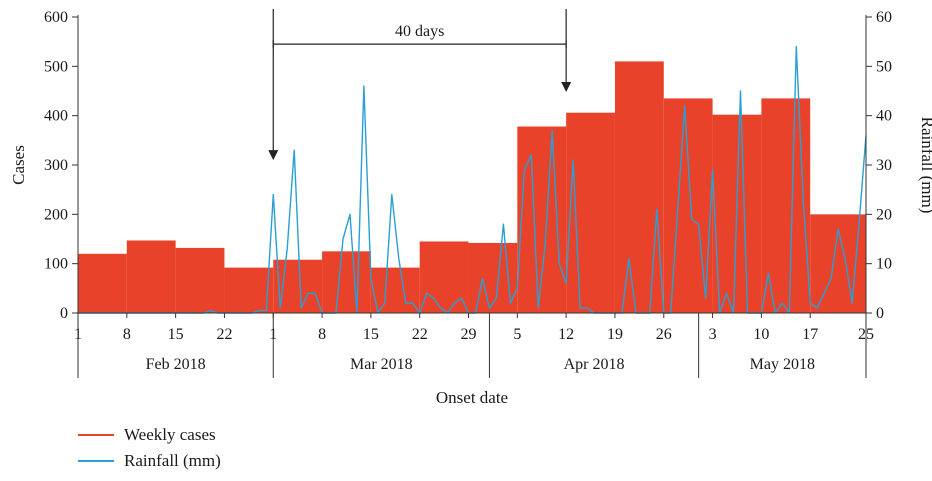 Image resolution: width=932 pixels, height=481 pixels. What do you see at coordinates (56, 116) in the screenshot?
I see `y-left-tick-label-400: 400` at bounding box center [56, 116].